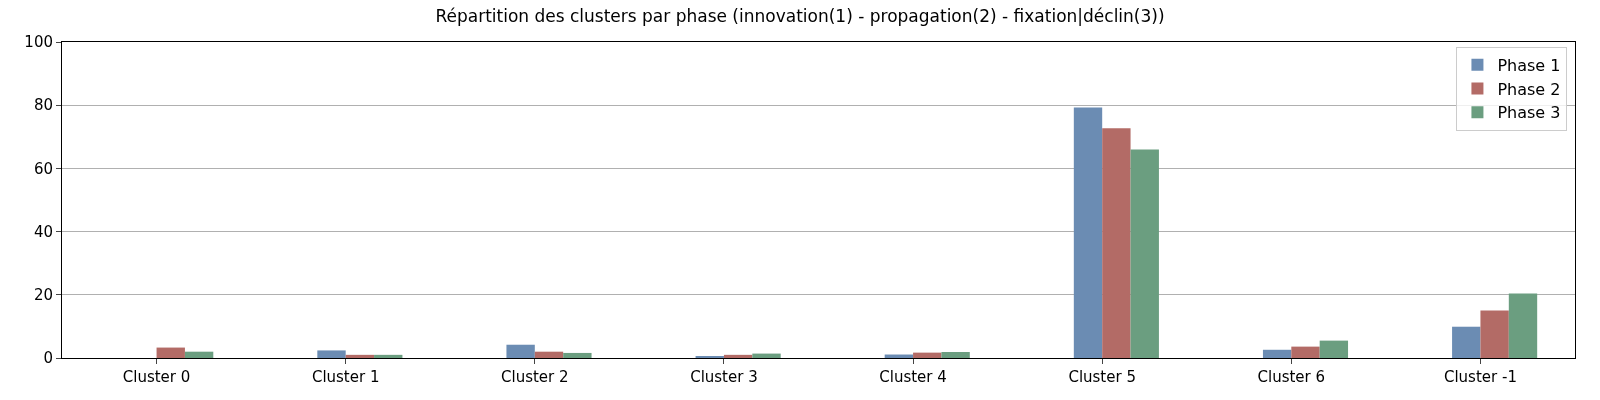 Image resolution: width=1600 pixels, height=400 pixels. What do you see at coordinates (43, 295) in the screenshot?
I see `y-tick-label: 20` at bounding box center [43, 295].